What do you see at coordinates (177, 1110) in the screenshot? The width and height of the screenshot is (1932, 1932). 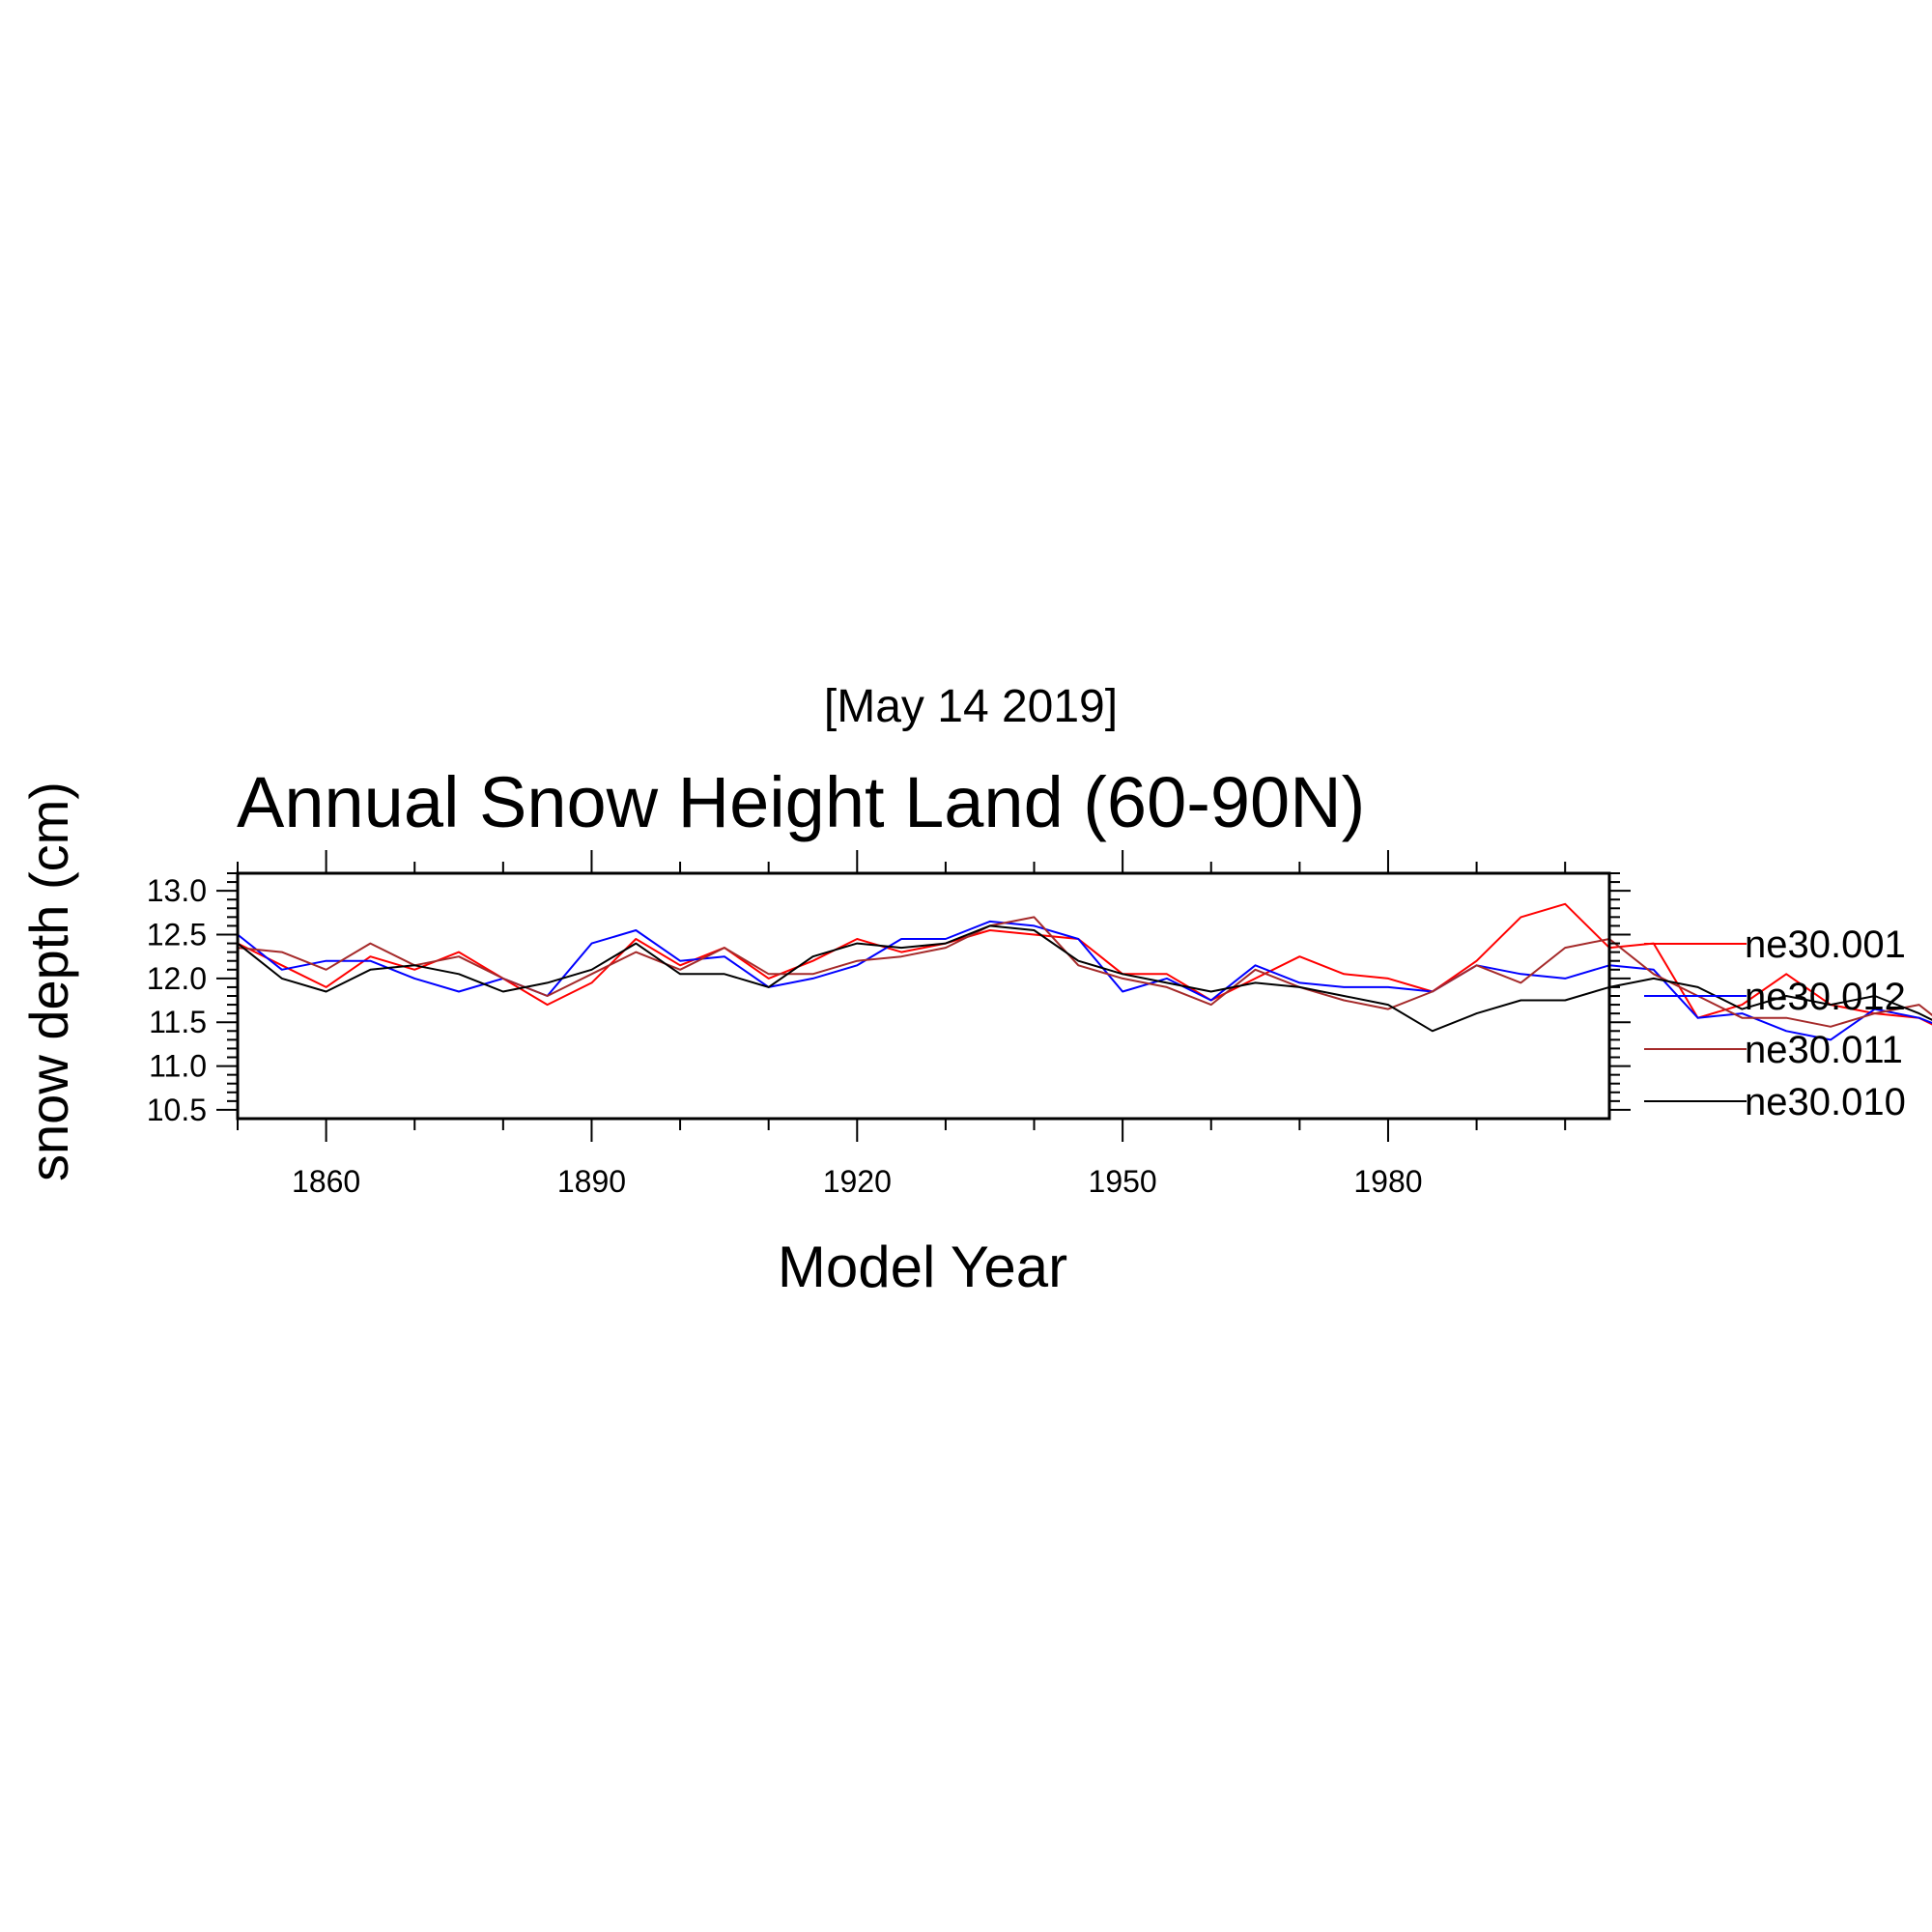 I see `y-tick-label: 10.5` at bounding box center [177, 1110].